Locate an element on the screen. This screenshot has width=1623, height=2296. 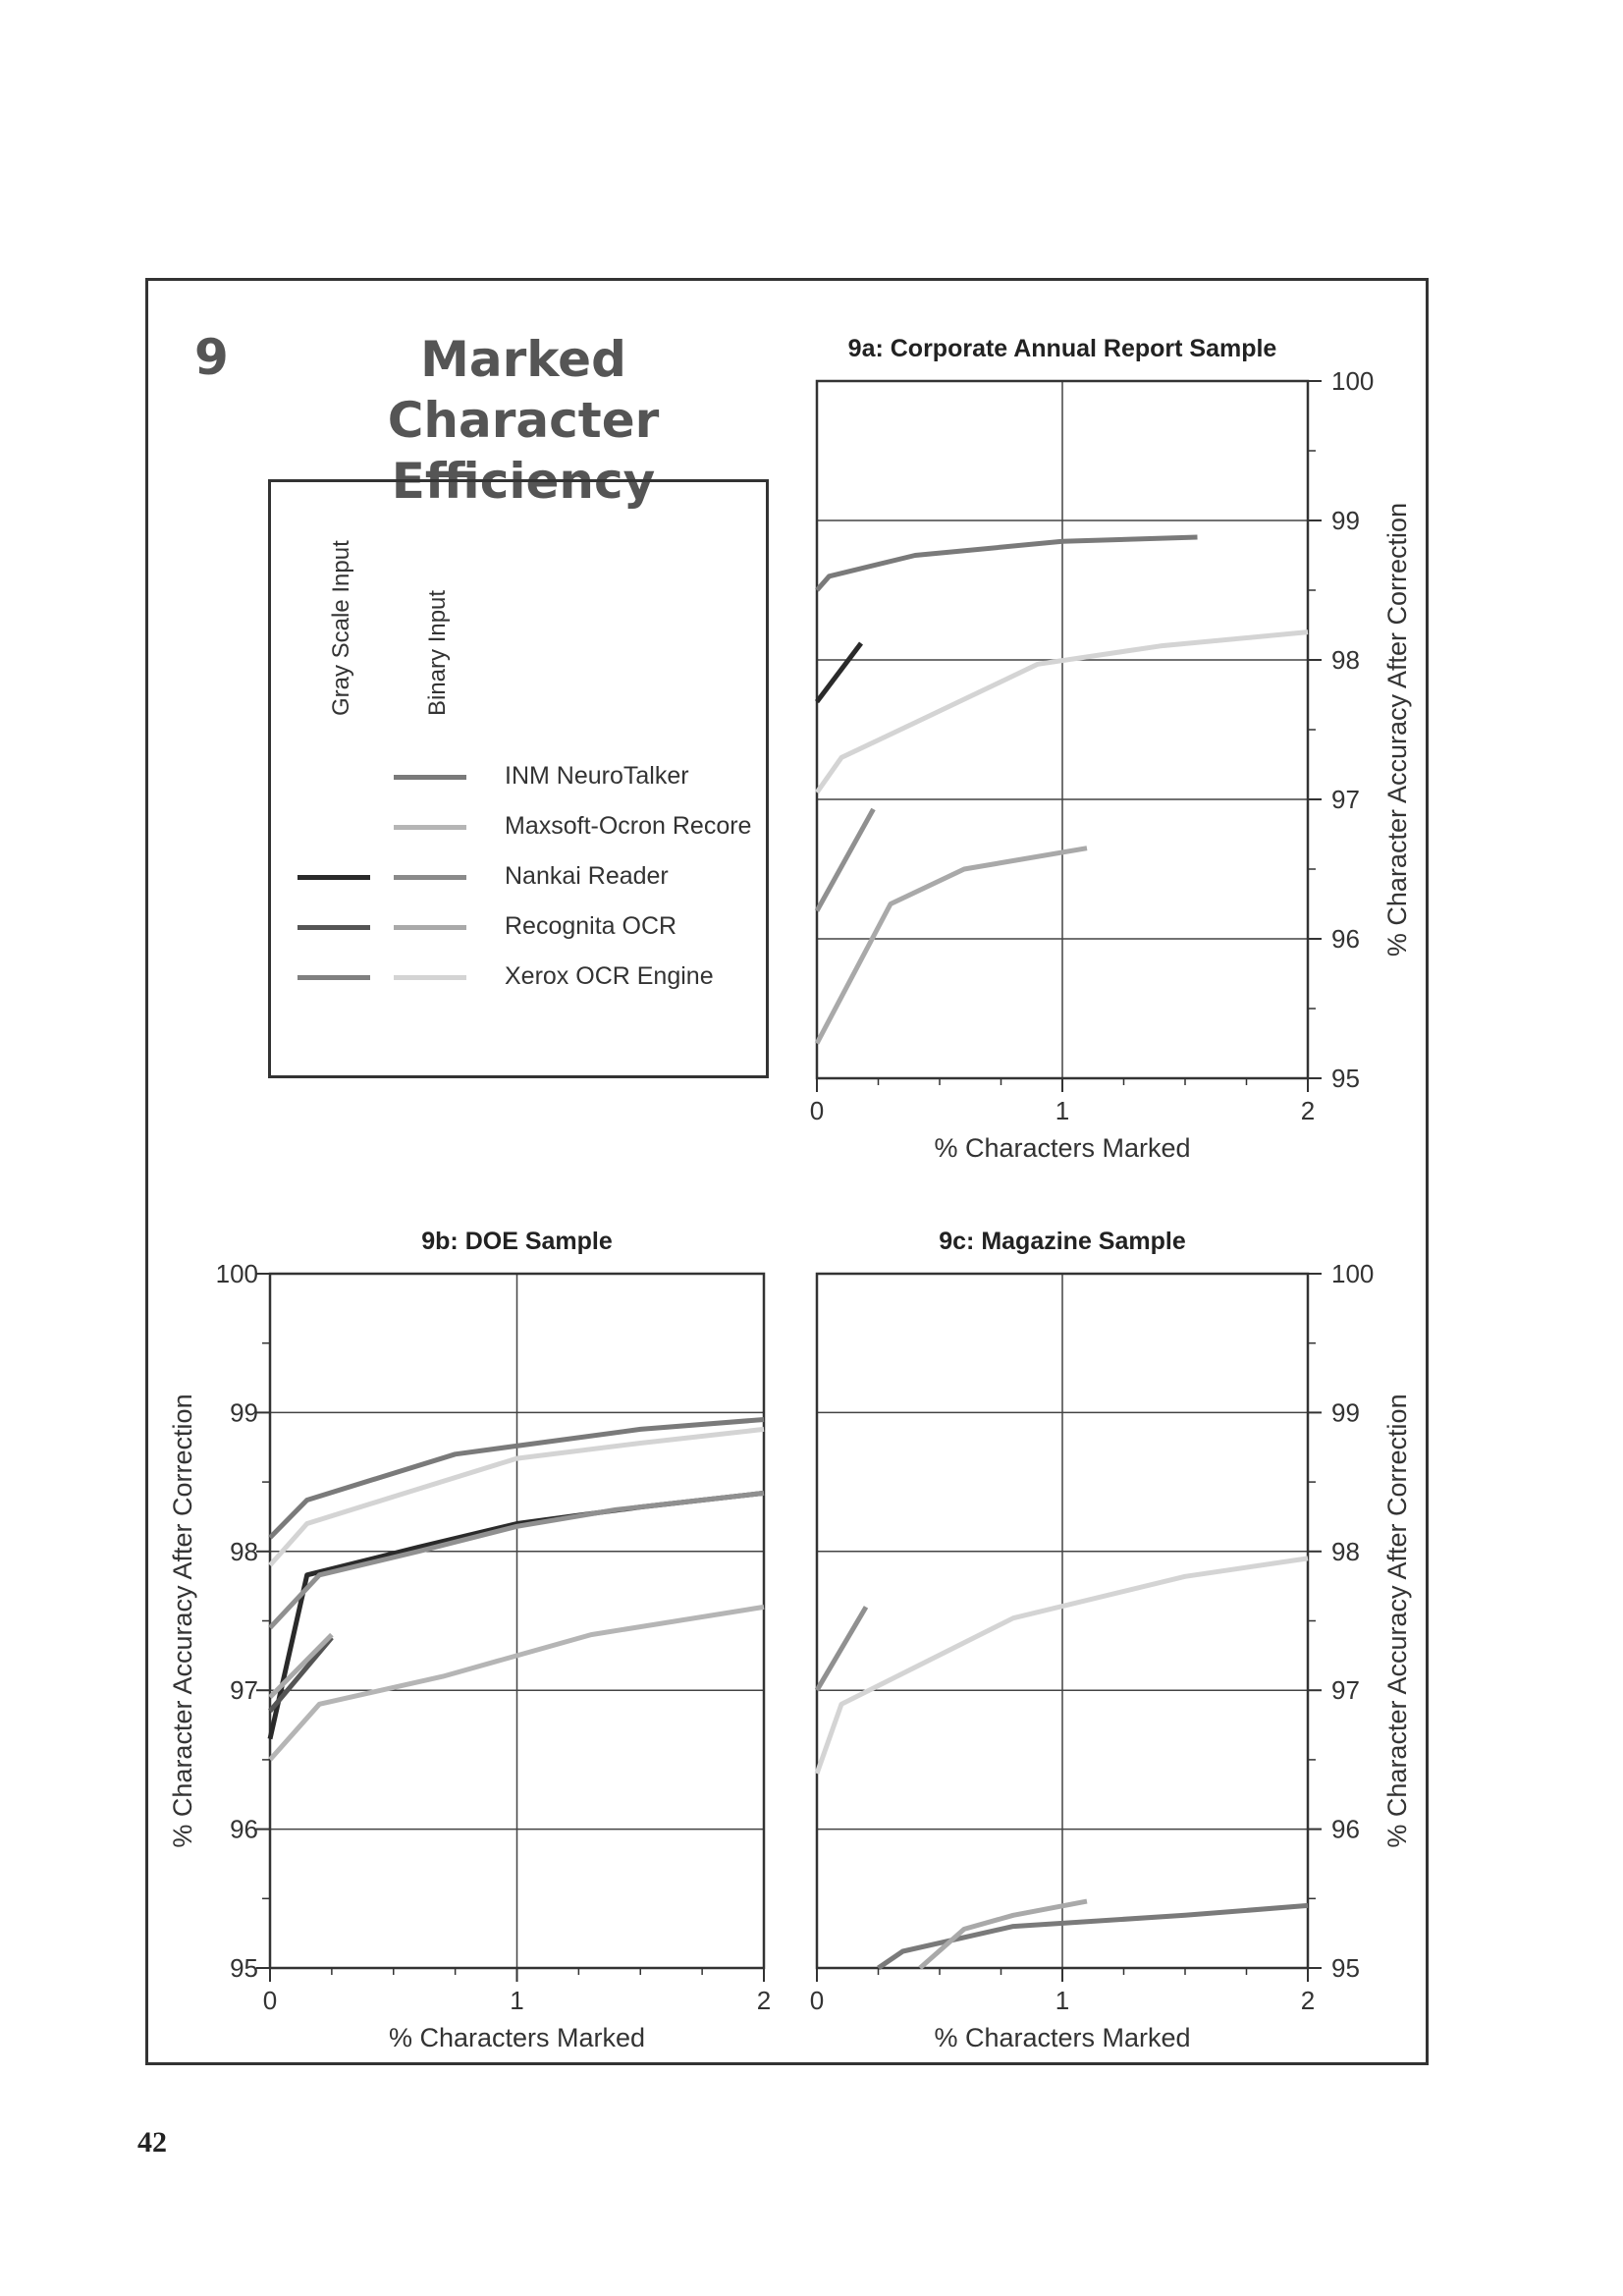
legend-label: Maxsoft-Ocron Recore is located at coordinates (628, 826).